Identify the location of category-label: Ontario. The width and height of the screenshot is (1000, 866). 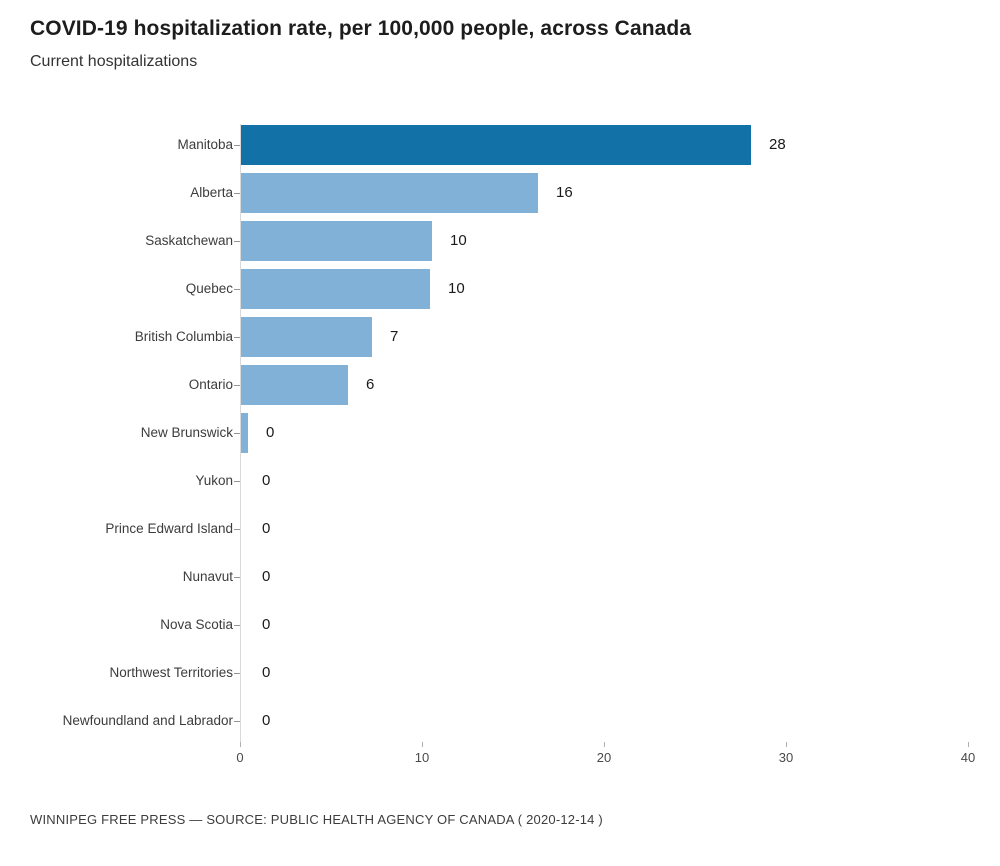
(210, 384).